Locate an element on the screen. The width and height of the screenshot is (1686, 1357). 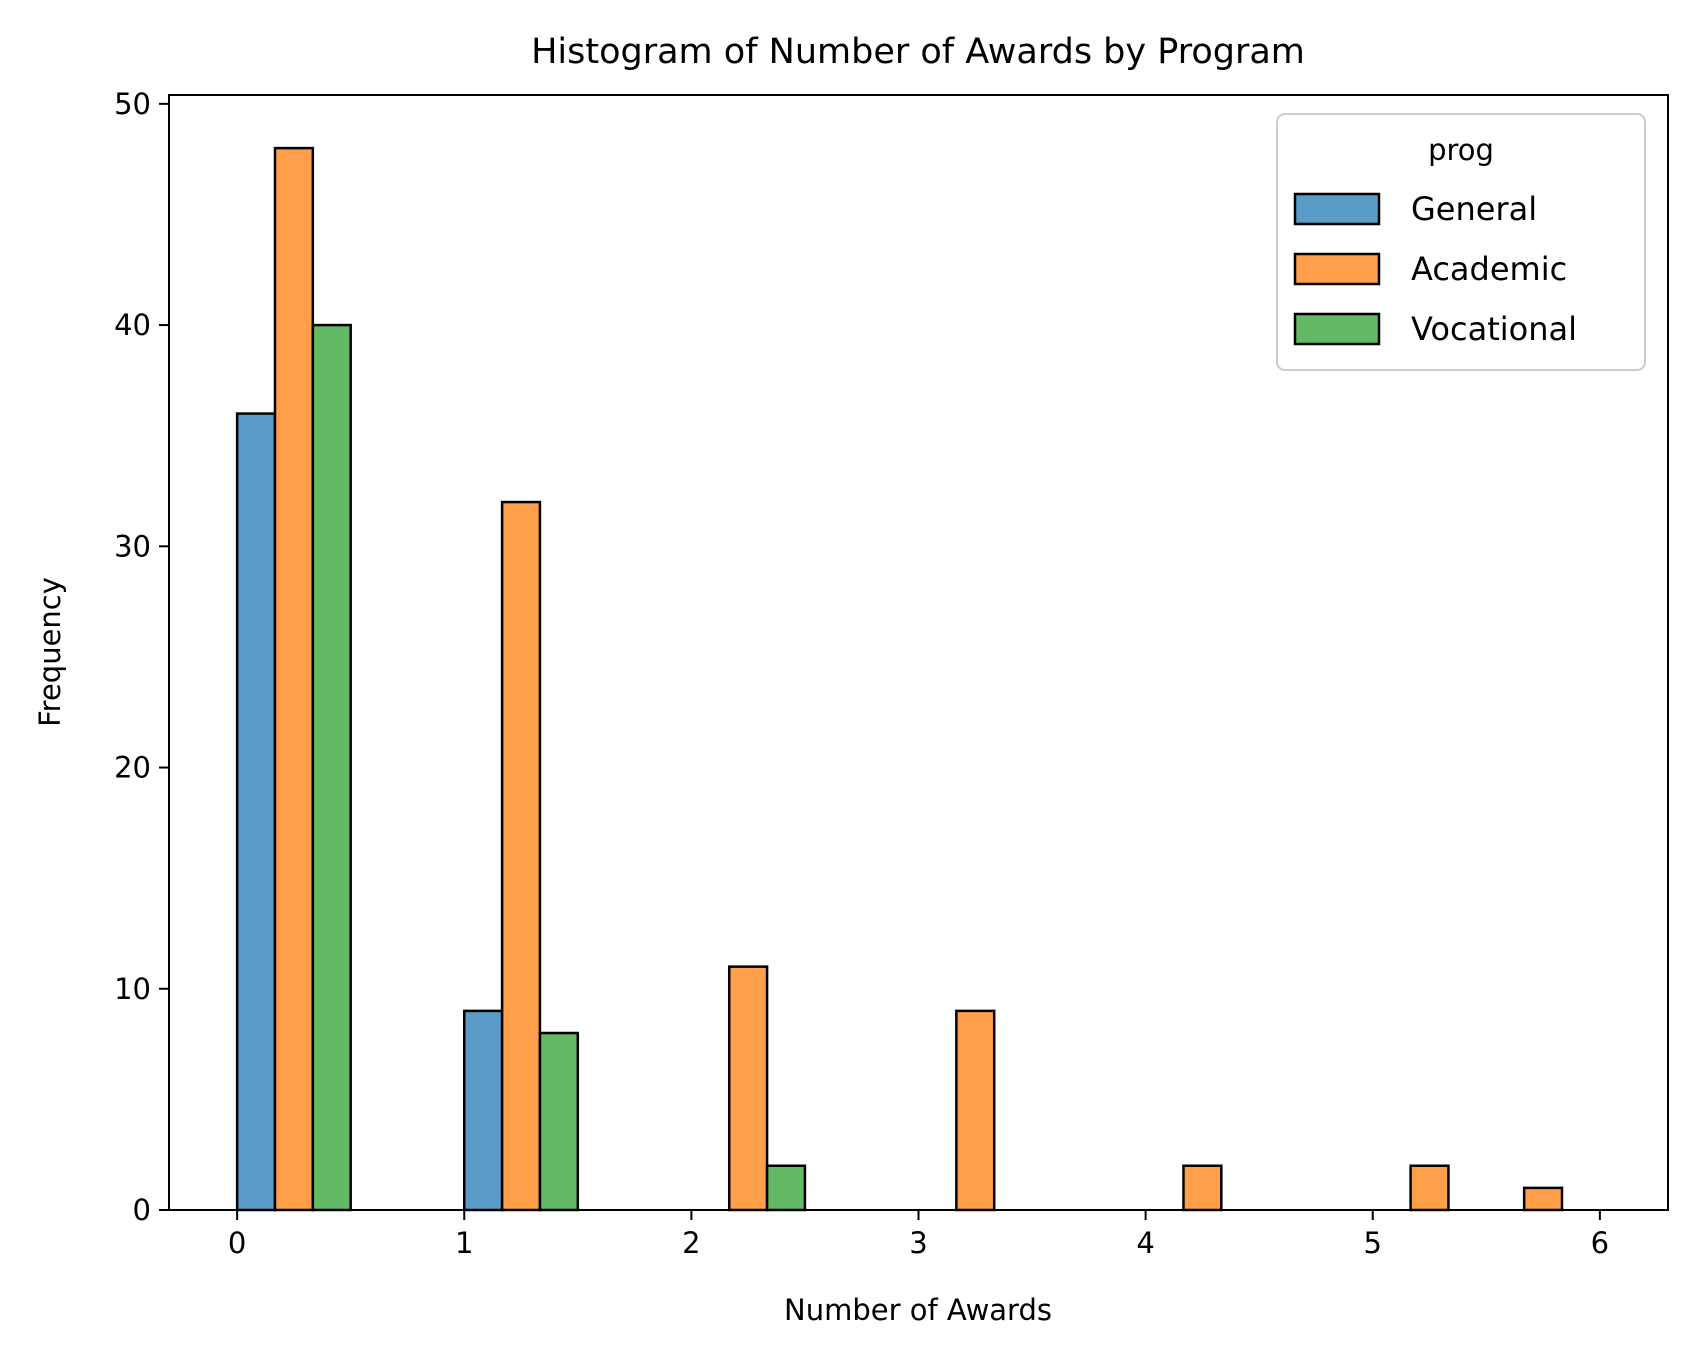
legend-swatch-academic is located at coordinates (1337, 269).